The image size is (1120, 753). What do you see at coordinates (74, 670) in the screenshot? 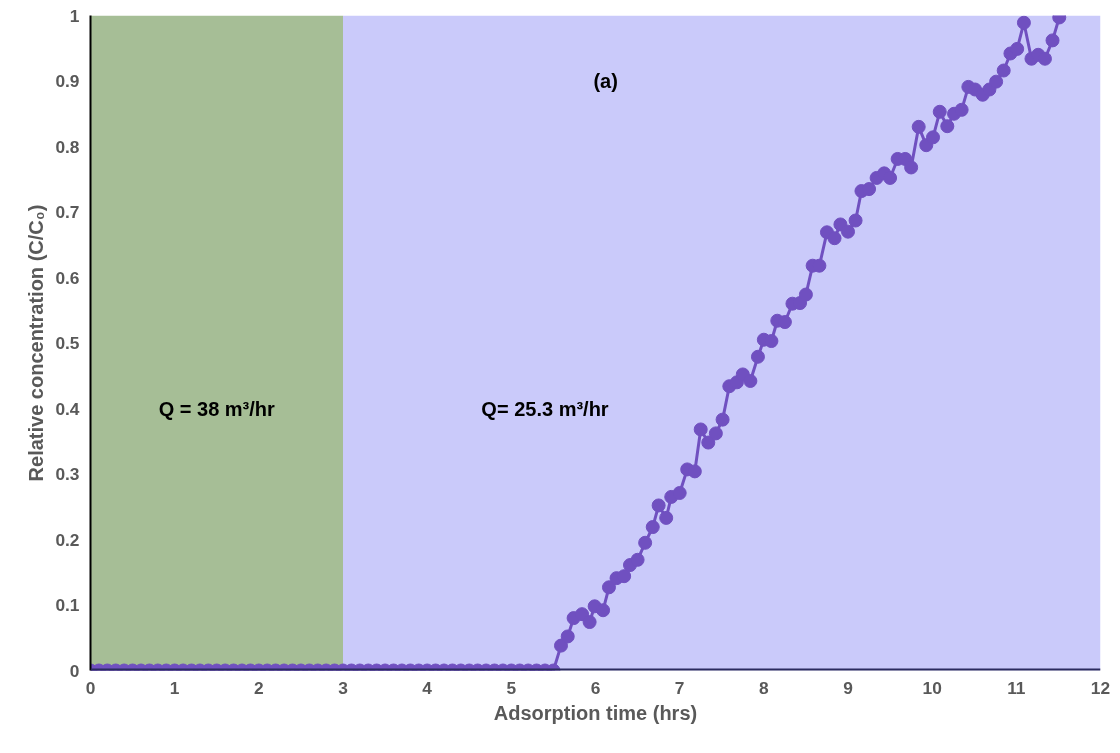
I see `y-tick-label: 0` at bounding box center [74, 670].